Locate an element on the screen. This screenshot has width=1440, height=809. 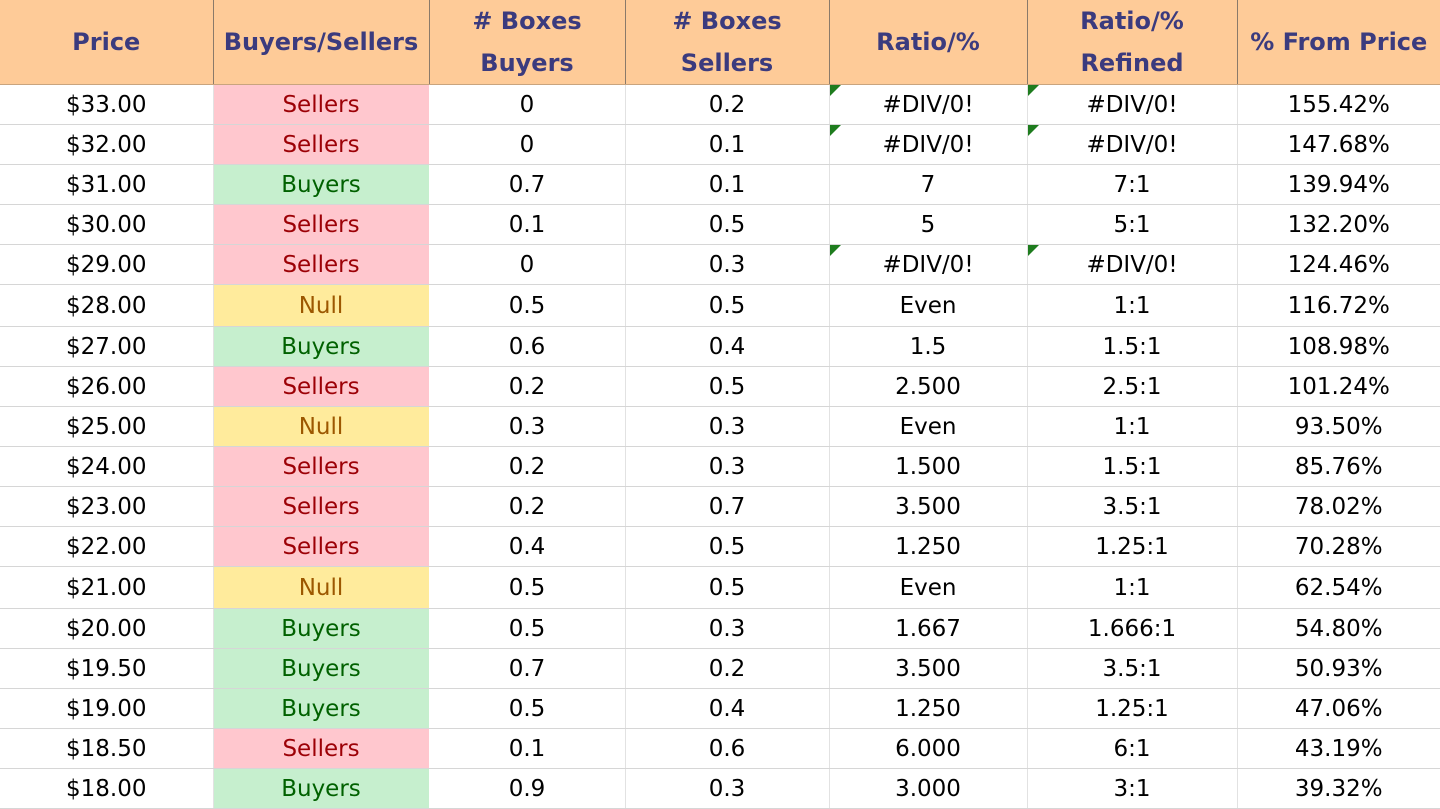
header-ratio: Ratio/% is located at coordinates (928, 42).